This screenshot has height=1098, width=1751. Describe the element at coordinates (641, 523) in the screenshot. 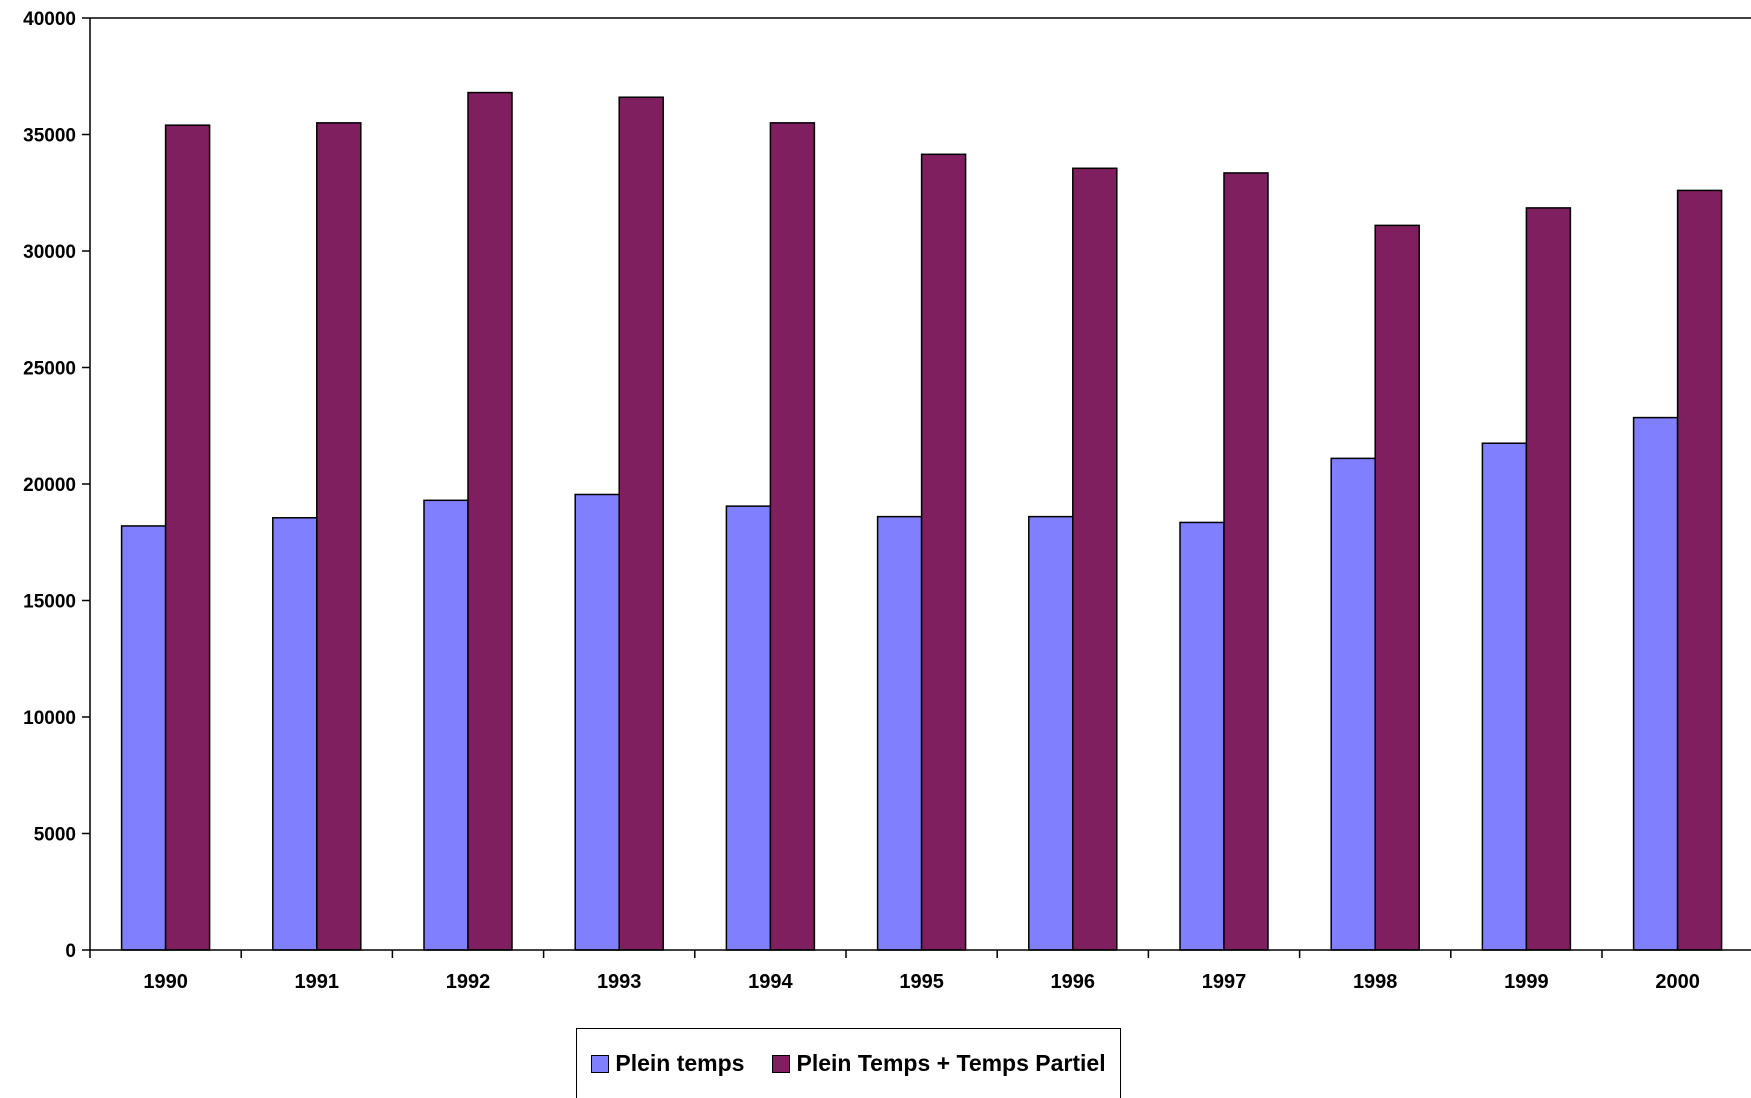

I see `bar-plein-temps-partiel-1993` at that location.